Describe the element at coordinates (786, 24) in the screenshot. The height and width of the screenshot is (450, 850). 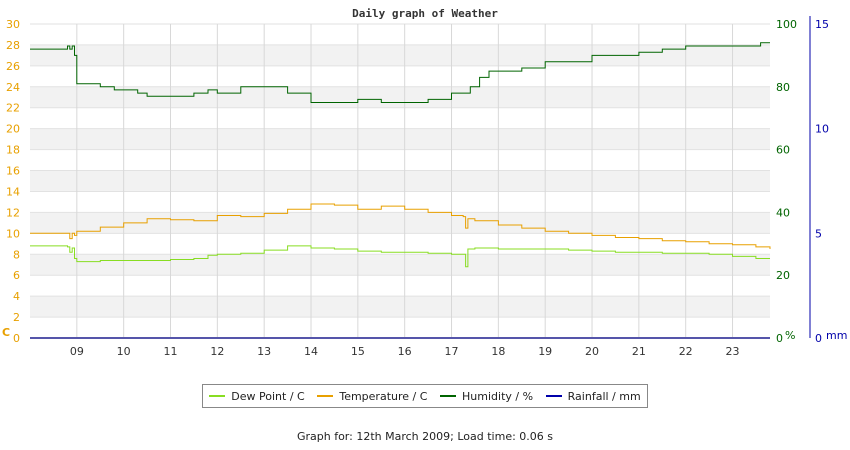
I see `humidity-tick-label: 100` at that location.